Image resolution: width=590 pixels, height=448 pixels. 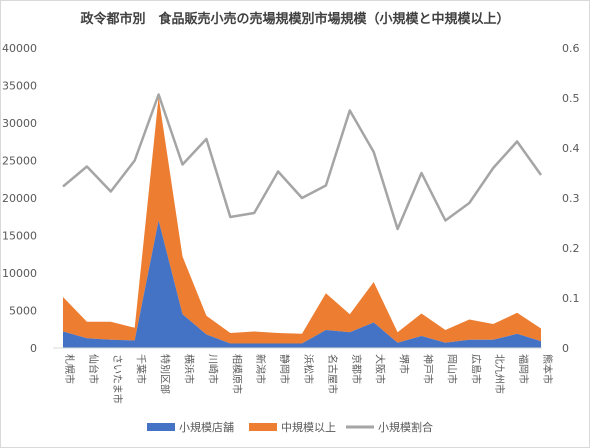 I want to click on x-tick-label: 熊本市, so click(x=547, y=369).